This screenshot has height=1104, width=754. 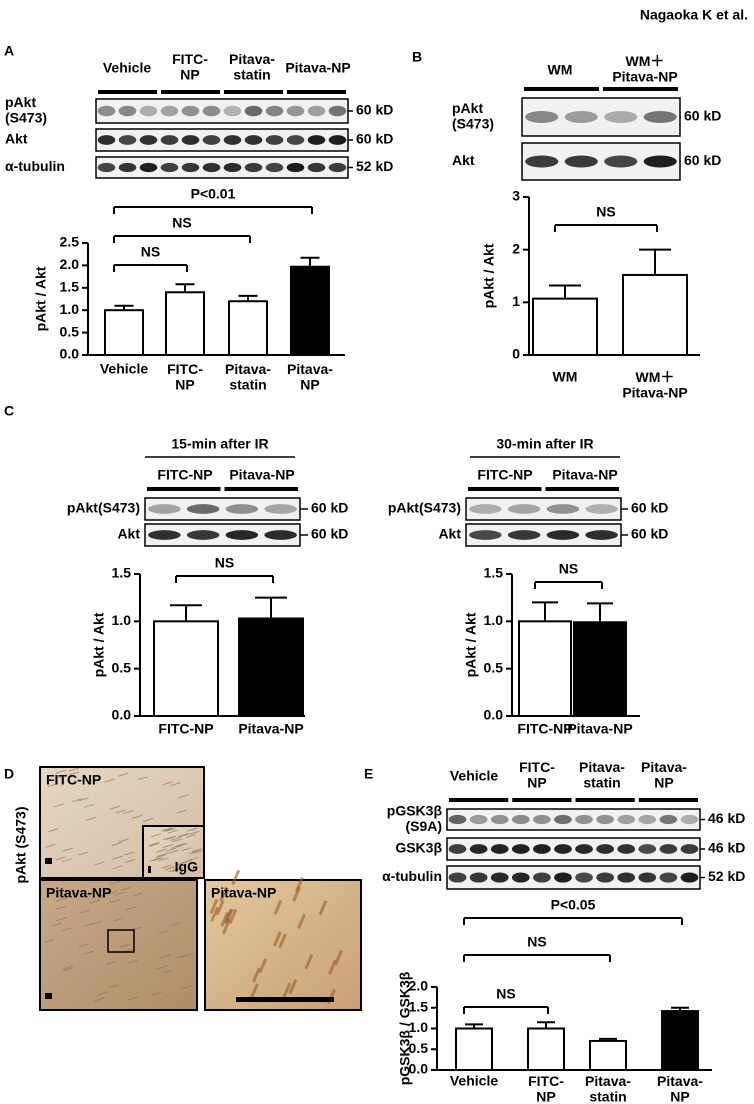 I want to click on blot-row-label: pAkt(S473), so click(x=424, y=508).